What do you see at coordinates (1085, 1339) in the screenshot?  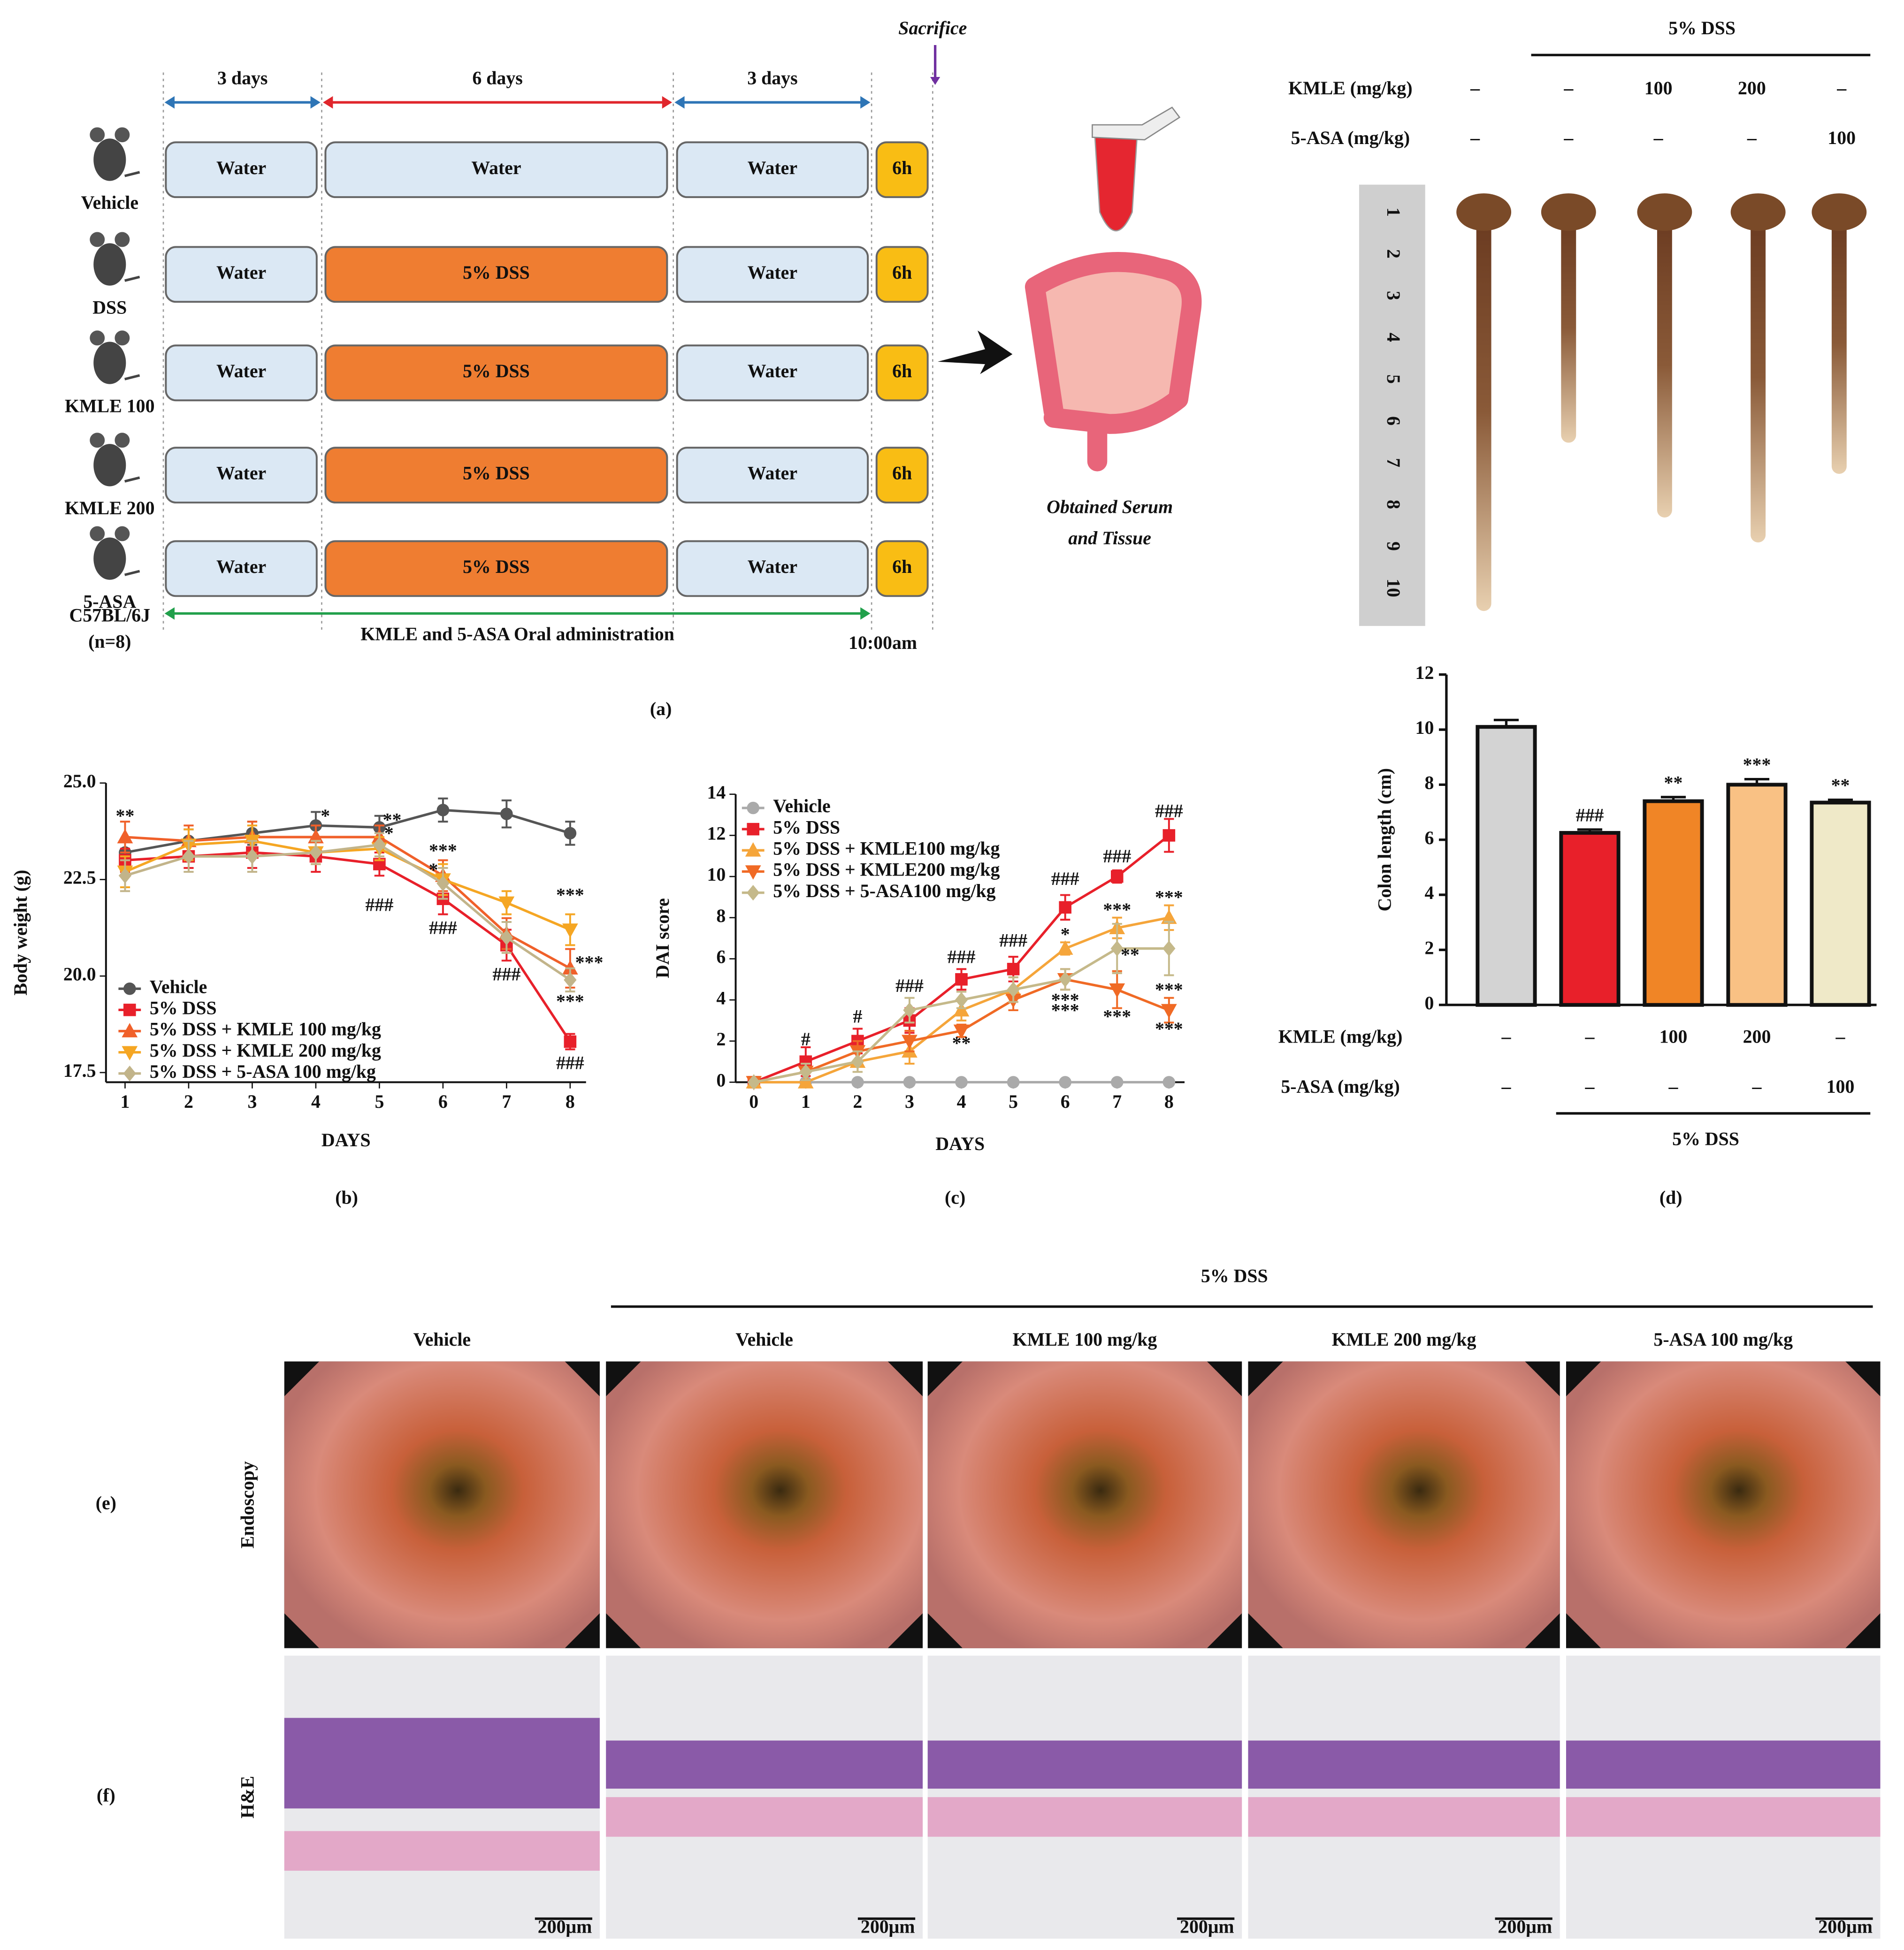 I see `column-label: KMLE 100 mg/kg` at bounding box center [1085, 1339].